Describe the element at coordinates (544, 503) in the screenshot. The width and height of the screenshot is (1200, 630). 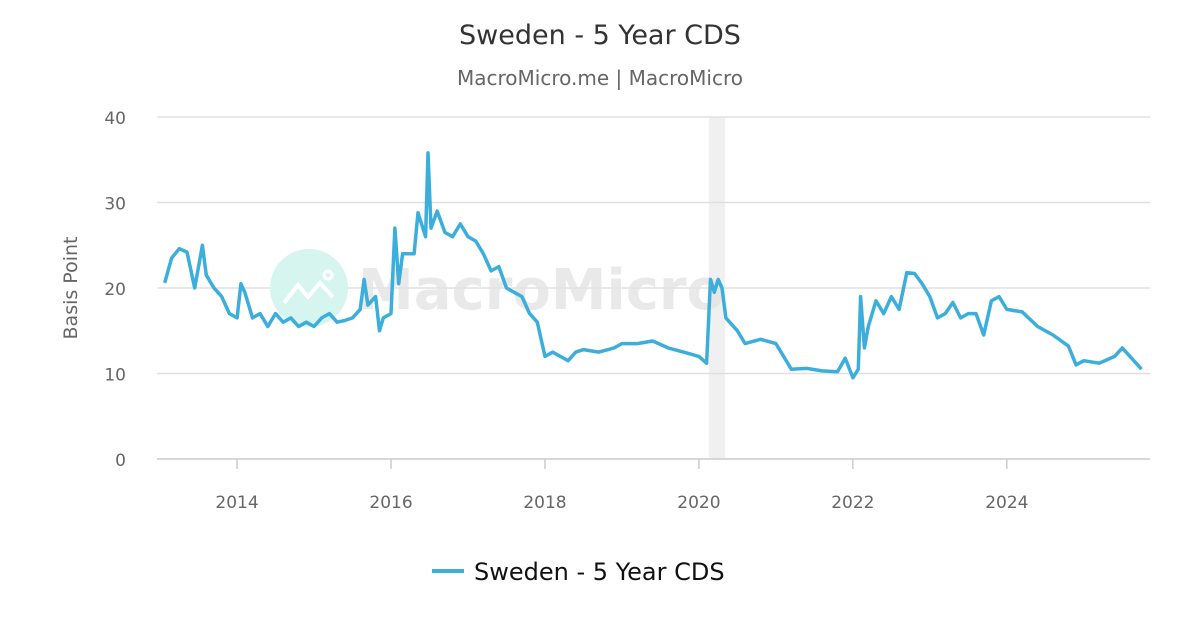
I see `x-tick-label: 2018` at that location.